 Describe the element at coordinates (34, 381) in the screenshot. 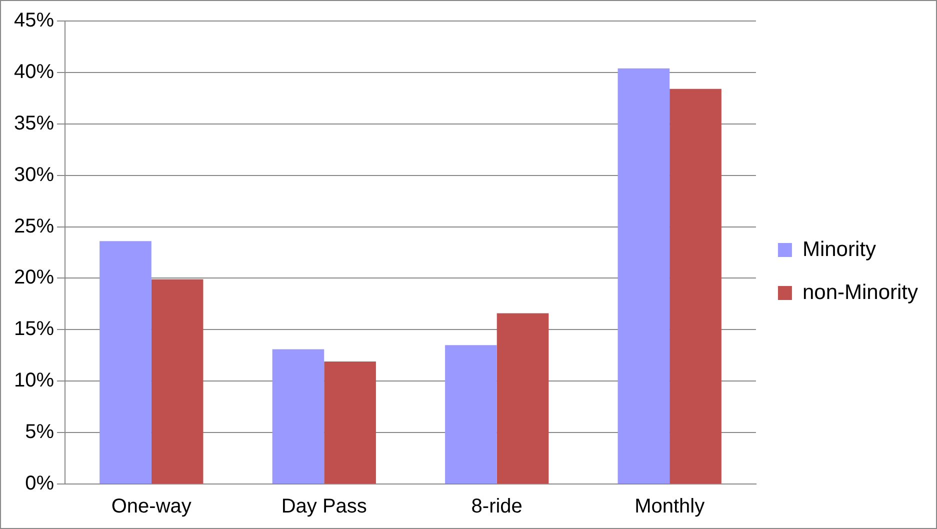

I see `y-tick-label: 10%` at that location.